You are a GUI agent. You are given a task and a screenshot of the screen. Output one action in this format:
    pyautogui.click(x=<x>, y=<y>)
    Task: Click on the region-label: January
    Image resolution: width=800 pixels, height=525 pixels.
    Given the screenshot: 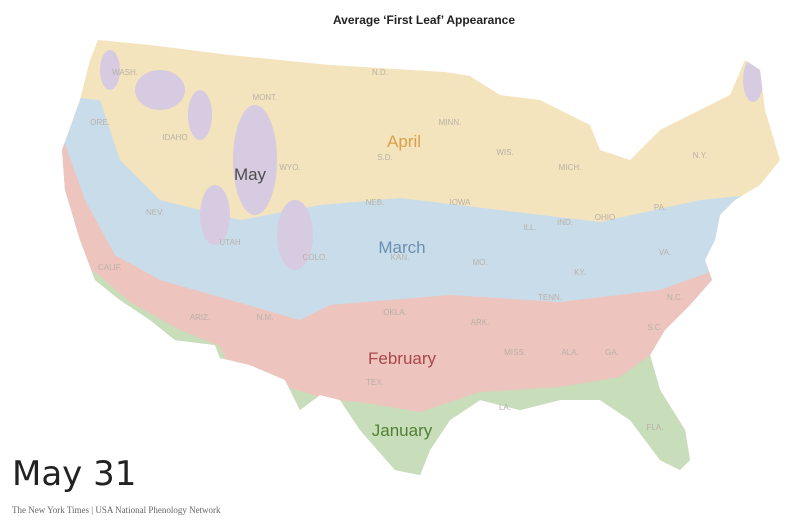 What is the action you would take?
    pyautogui.click(x=402, y=430)
    